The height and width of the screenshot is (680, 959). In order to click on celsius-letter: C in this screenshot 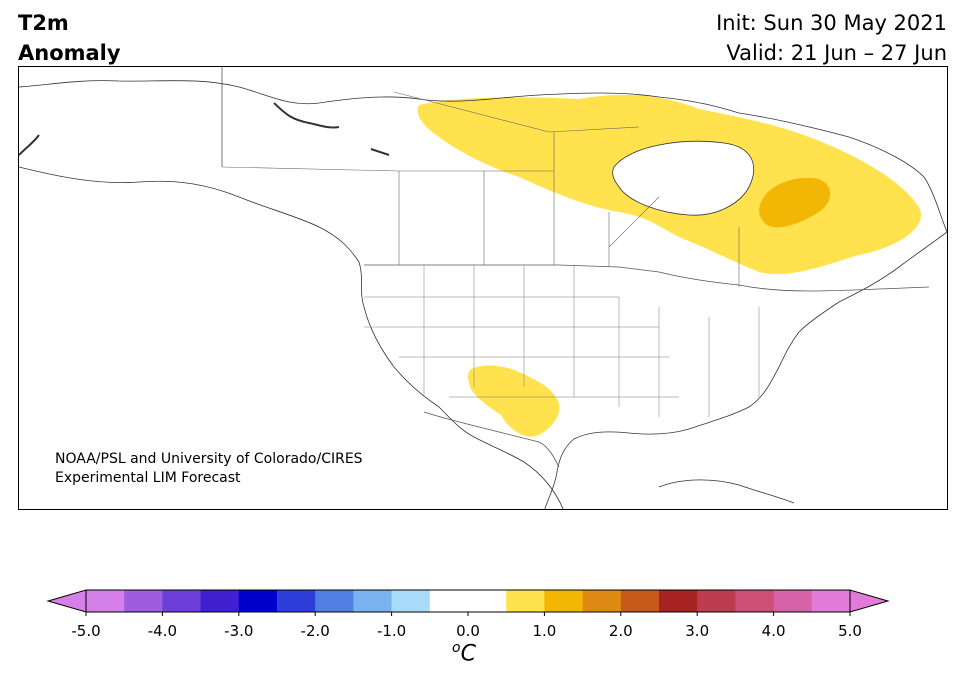, I will do `click(468, 654)`.